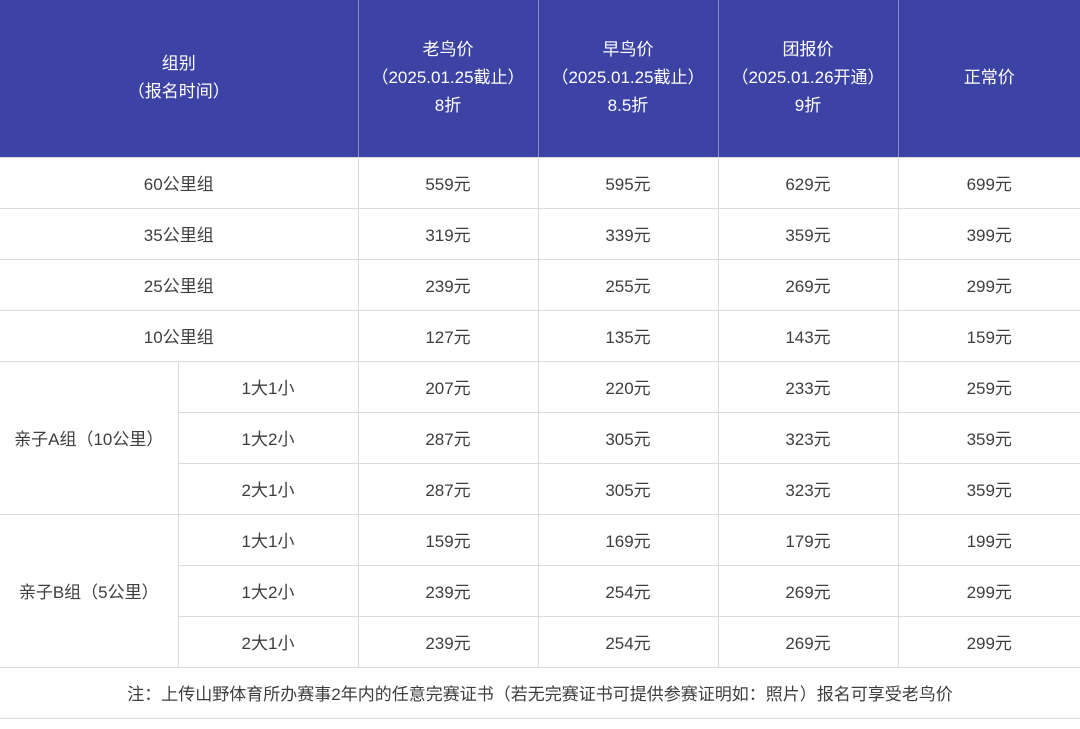 The height and width of the screenshot is (729, 1080). Describe the element at coordinates (89, 590) in the screenshot. I see `group-cell-family-b: 亲子B组（5公里）` at that location.